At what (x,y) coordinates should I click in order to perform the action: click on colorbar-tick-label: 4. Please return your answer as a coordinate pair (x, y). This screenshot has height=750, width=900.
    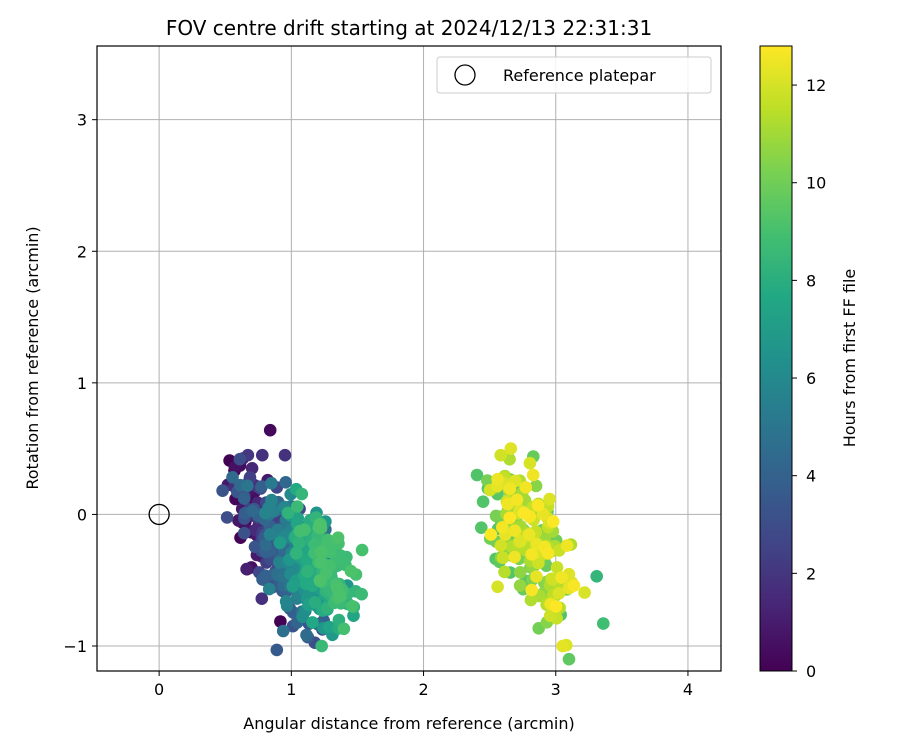
    Looking at the image, I should click on (811, 476).